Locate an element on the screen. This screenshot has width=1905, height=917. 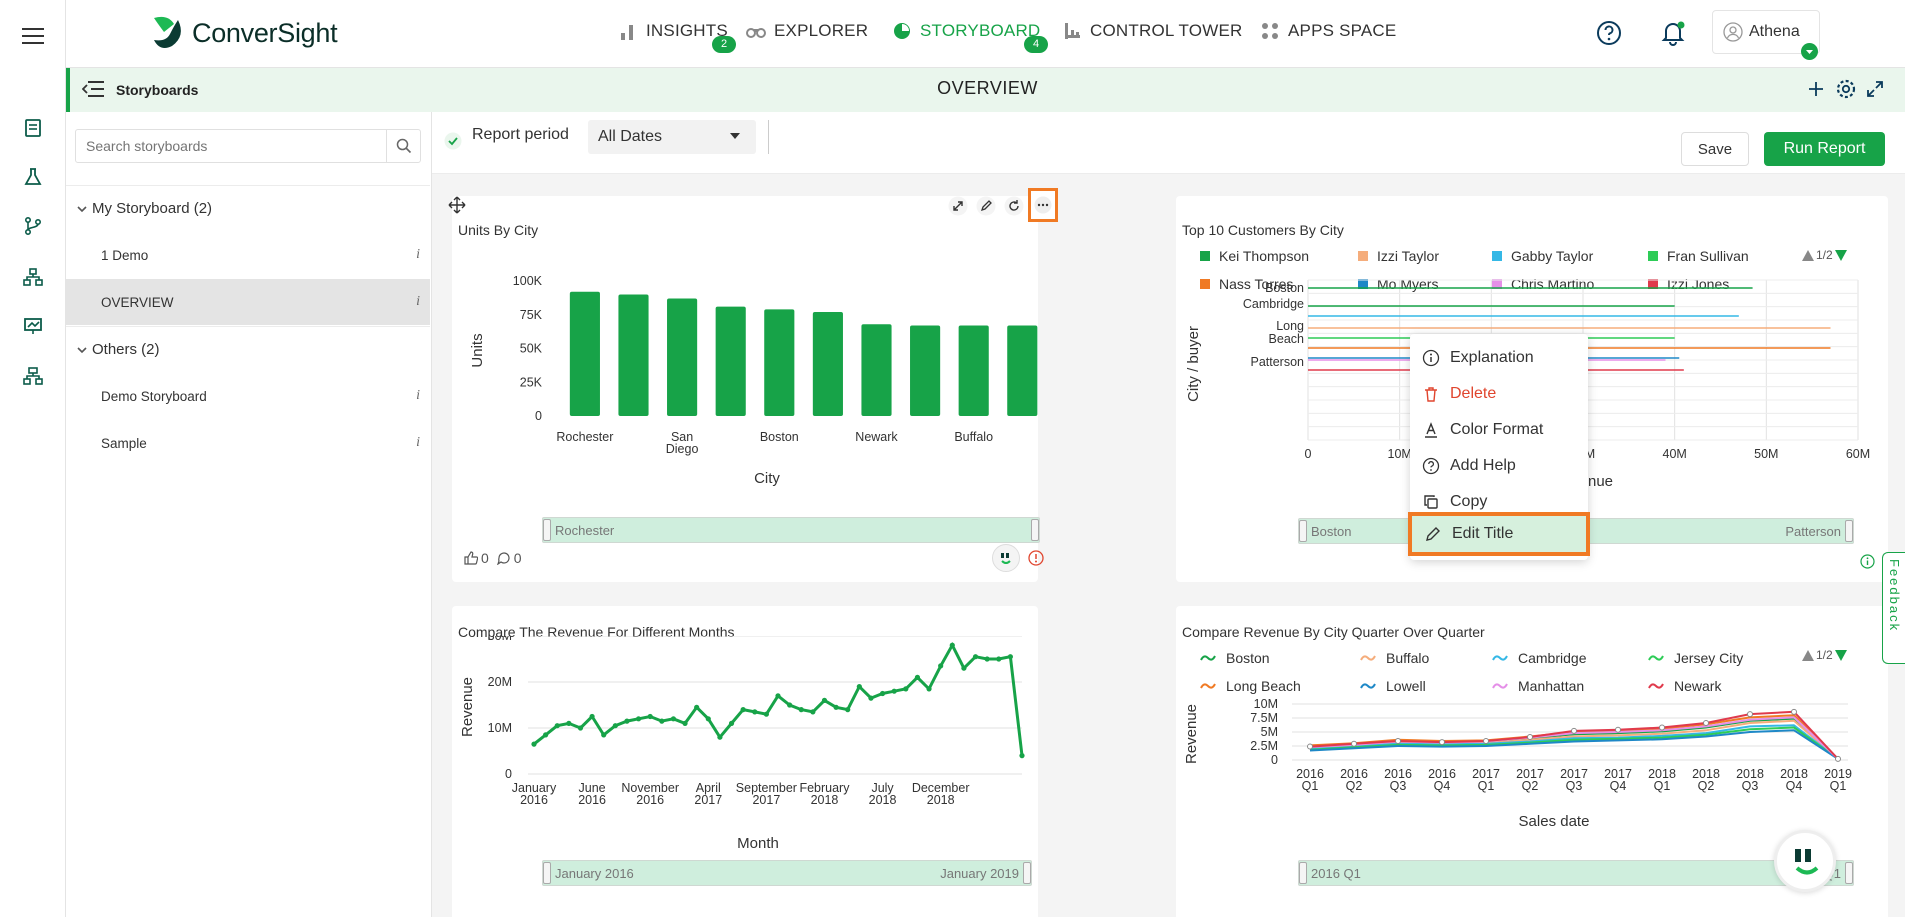
feedback-tab: Feedback is located at coordinates (1893, 608).